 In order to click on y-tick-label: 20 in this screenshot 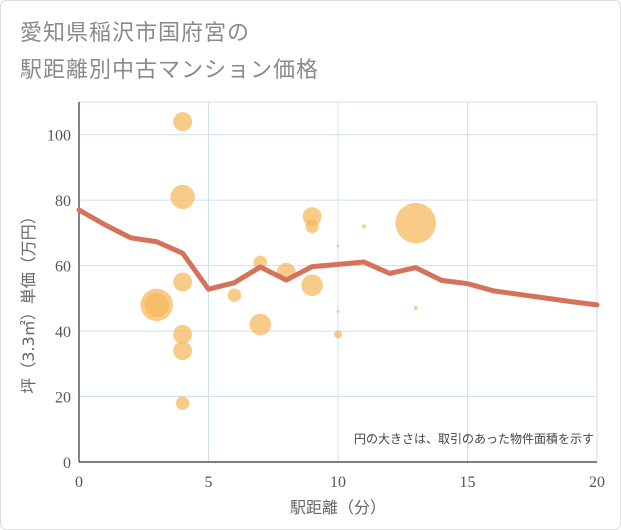, I will do `click(63, 398)`.